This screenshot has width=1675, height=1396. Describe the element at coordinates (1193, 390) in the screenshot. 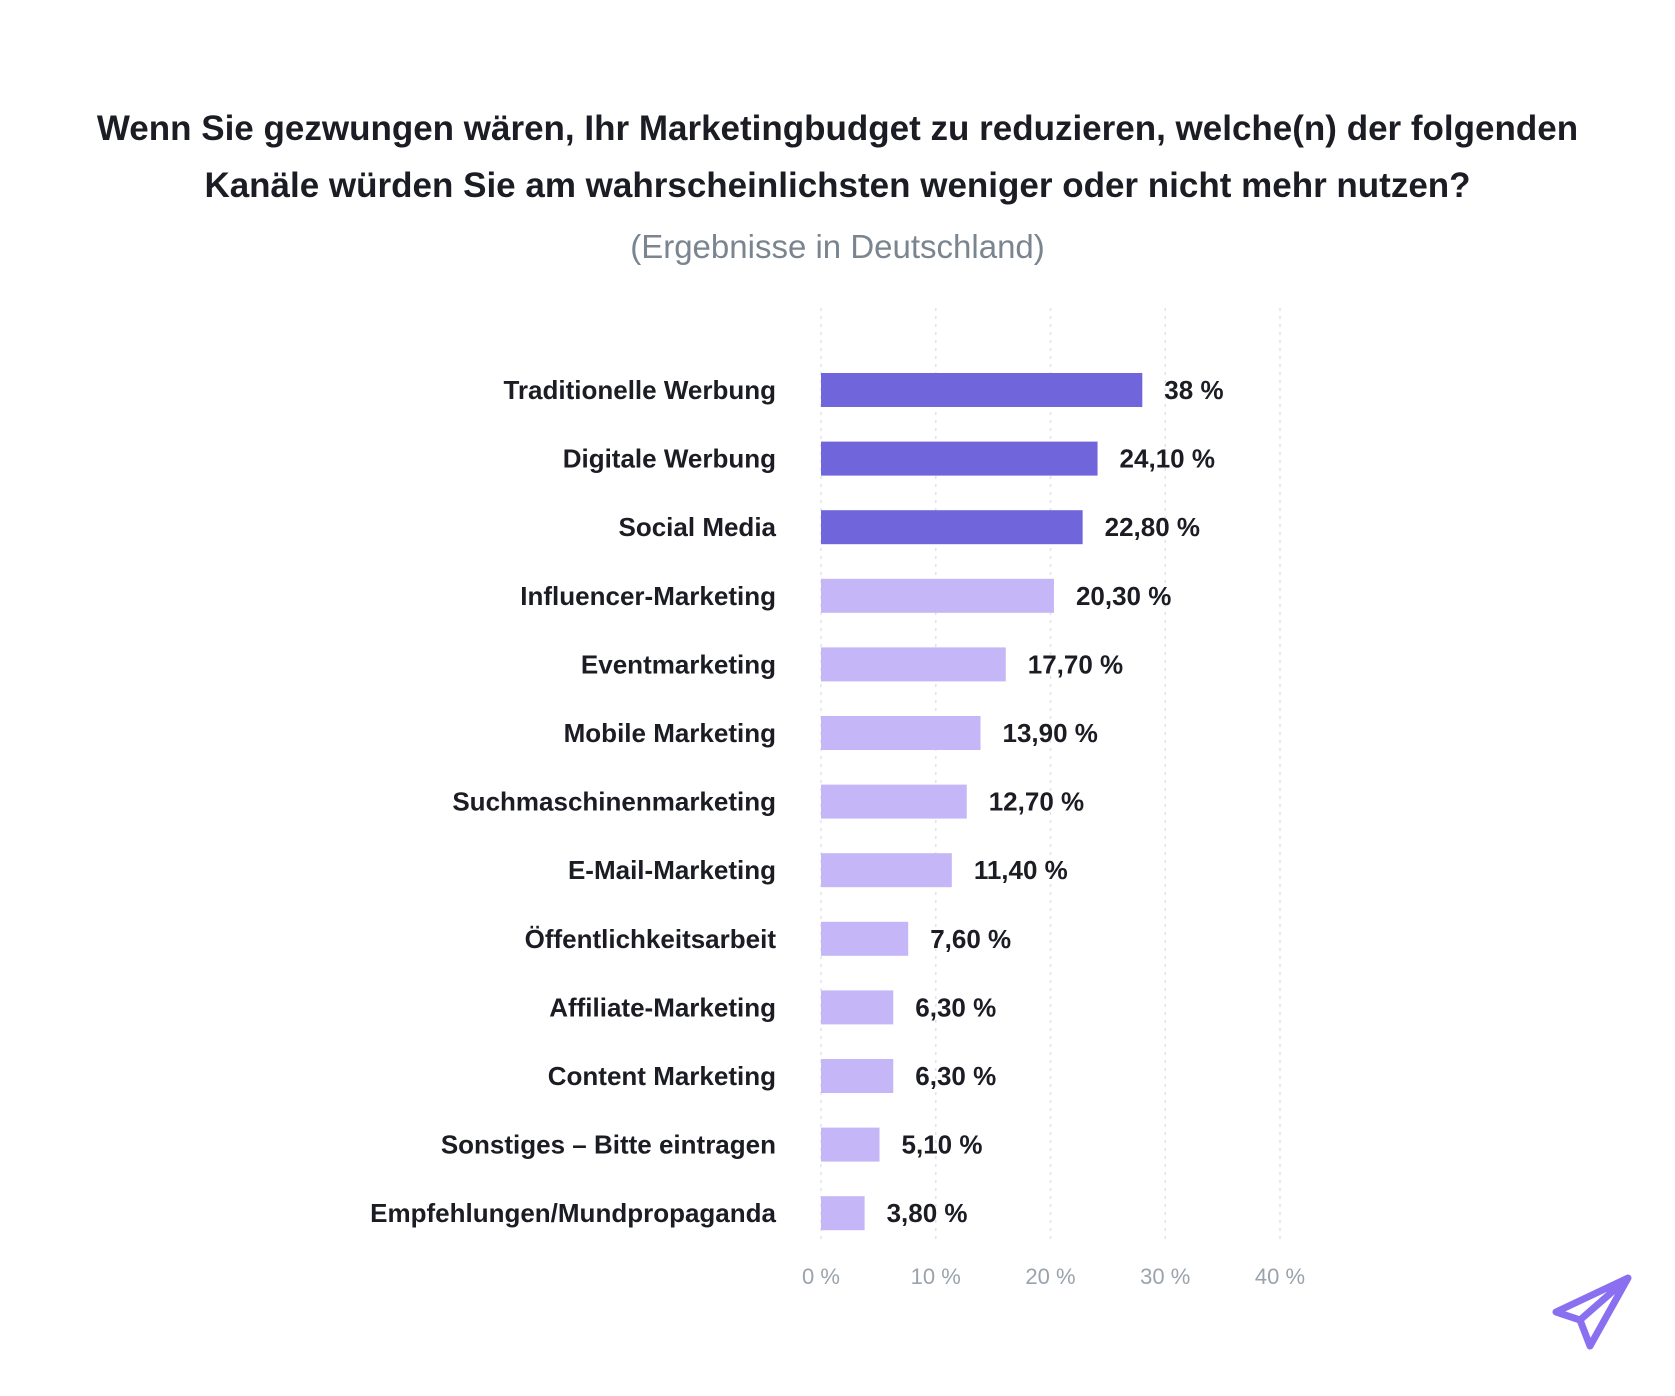

I see `bar-value-label: 38 %` at that location.